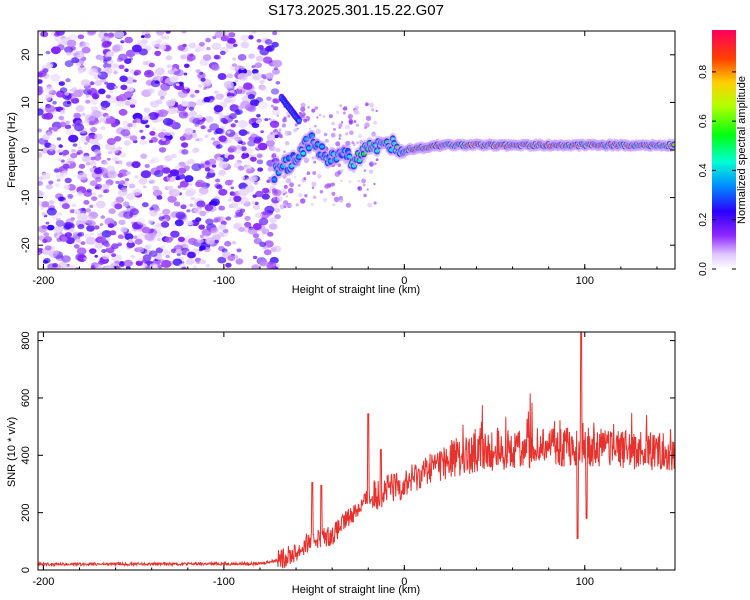 Image resolution: width=750 pixels, height=600 pixels. Describe the element at coordinates (364, 154) in the screenshot. I see `signal-core` at that location.